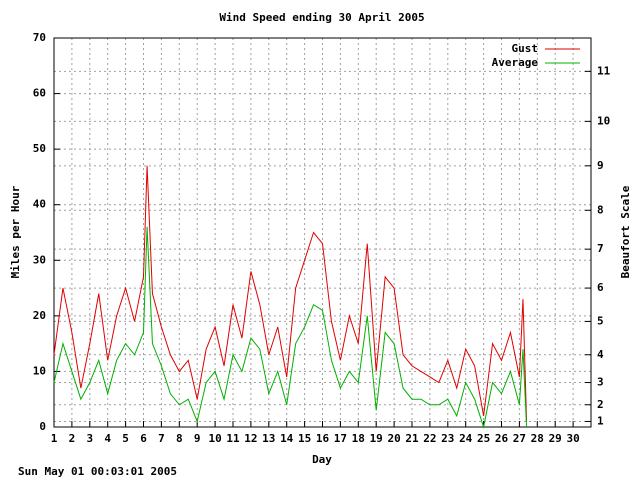 This screenshot has width=640, height=480. What do you see at coordinates (600, 404) in the screenshot?
I see `y2-tick-label: 2` at bounding box center [600, 404].